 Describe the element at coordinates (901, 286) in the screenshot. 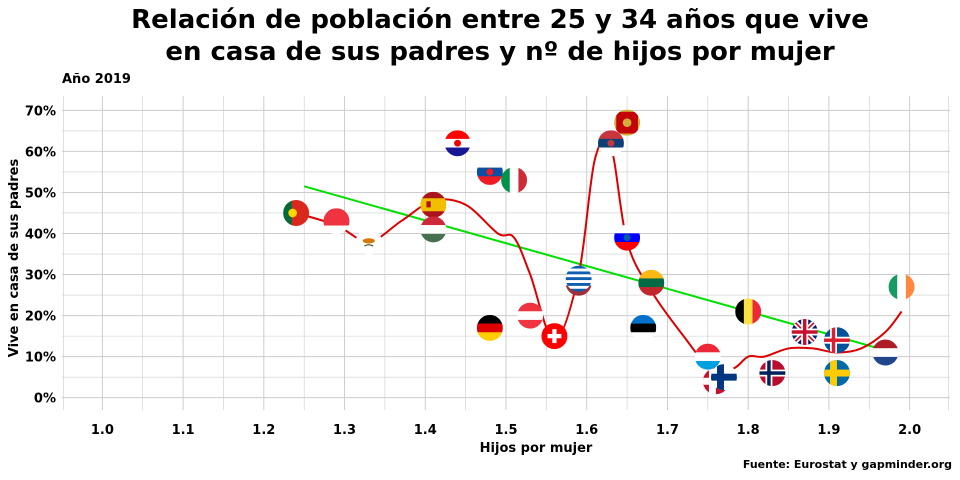

I see `flag-point-ireland` at that location.